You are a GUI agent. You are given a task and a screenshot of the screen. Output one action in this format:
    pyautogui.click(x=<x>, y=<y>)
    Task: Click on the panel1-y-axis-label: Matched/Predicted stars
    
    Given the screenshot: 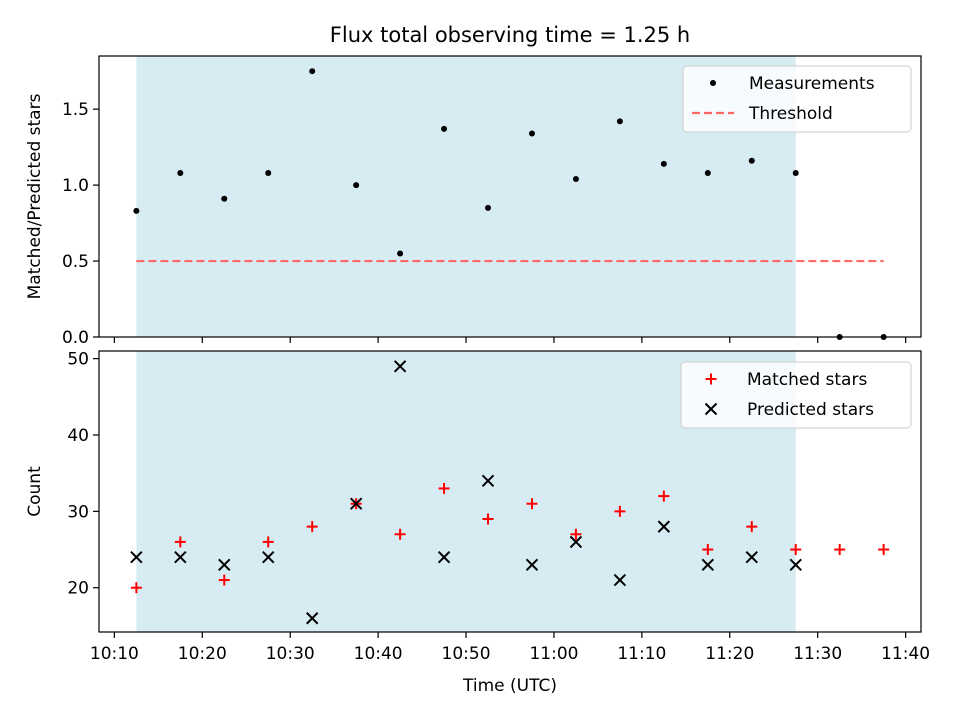 What is the action you would take?
    pyautogui.click(x=35, y=196)
    